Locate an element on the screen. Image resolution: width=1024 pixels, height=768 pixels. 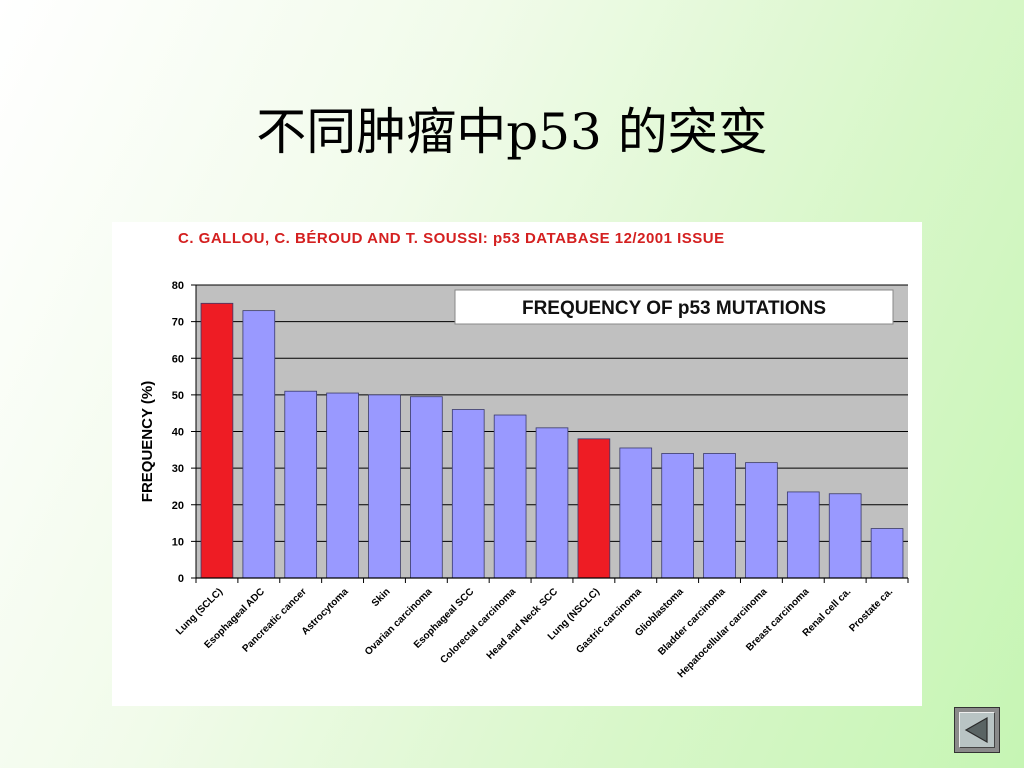
chart-title: FREQUENCY OF p53 MUTATIONS is located at coordinates (674, 308).